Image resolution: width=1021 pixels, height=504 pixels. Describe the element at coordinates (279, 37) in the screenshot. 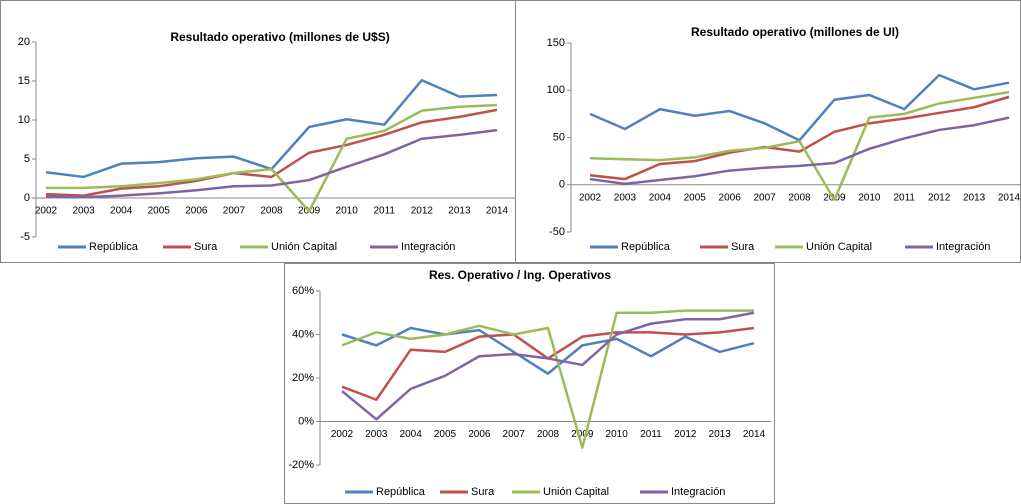

I see `chart-title: Resultado operativo (millones de U$S)` at that location.